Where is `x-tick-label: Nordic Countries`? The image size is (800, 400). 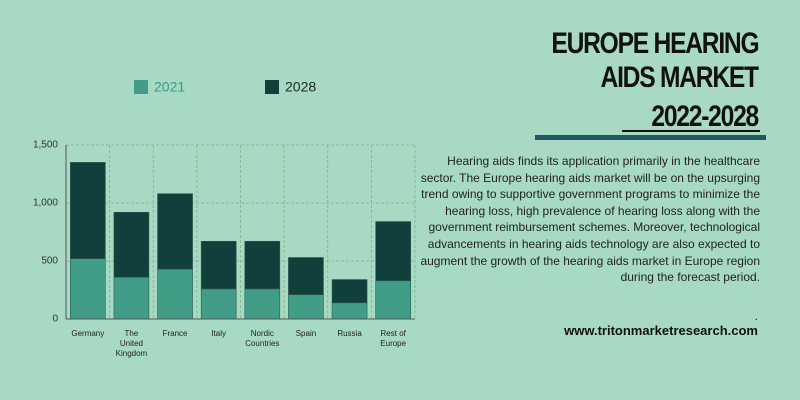 x-tick-label: Nordic Countries is located at coordinates (262, 338).